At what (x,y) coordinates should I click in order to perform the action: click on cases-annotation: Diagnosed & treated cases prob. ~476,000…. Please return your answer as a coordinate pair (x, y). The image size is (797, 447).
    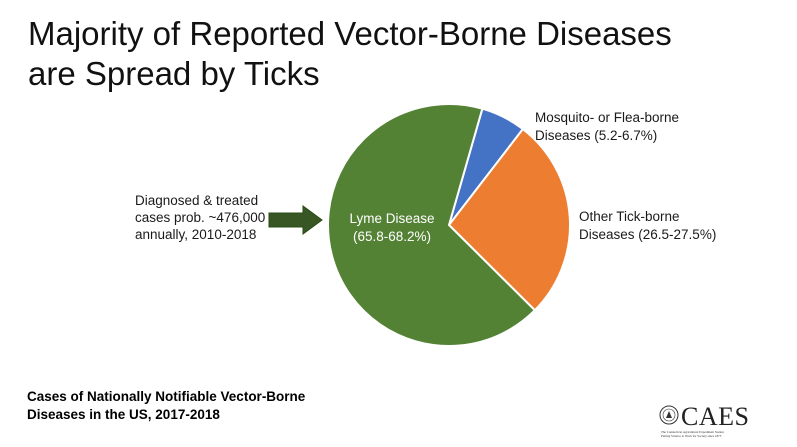
    Looking at the image, I should click on (222, 217).